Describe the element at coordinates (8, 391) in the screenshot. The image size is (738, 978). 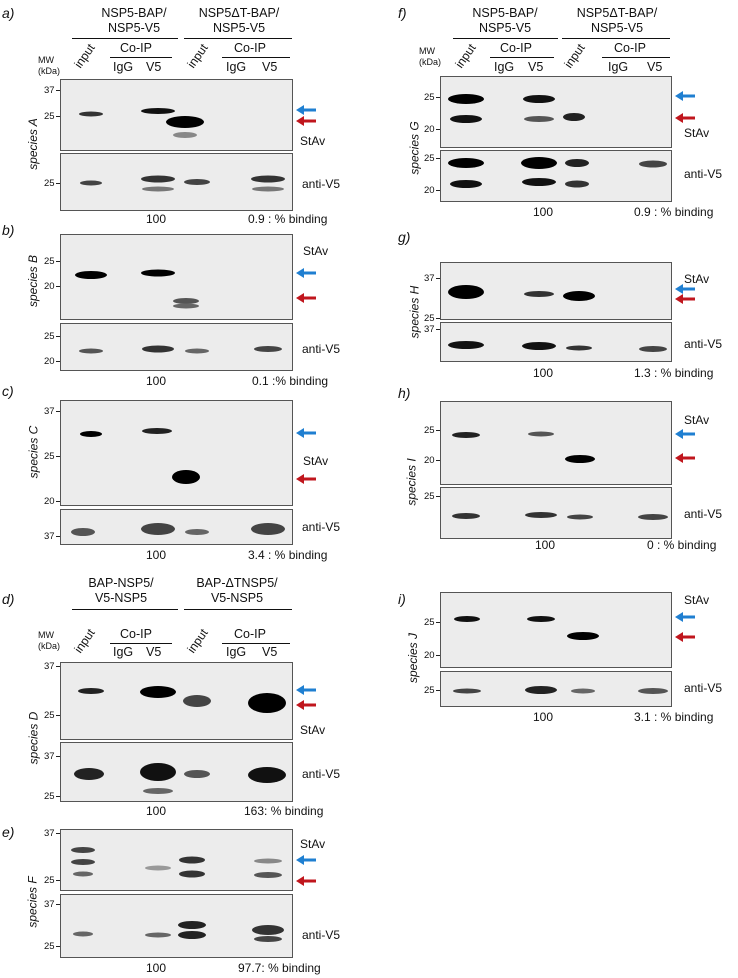
I see `panel-label-c: c)` at that location.